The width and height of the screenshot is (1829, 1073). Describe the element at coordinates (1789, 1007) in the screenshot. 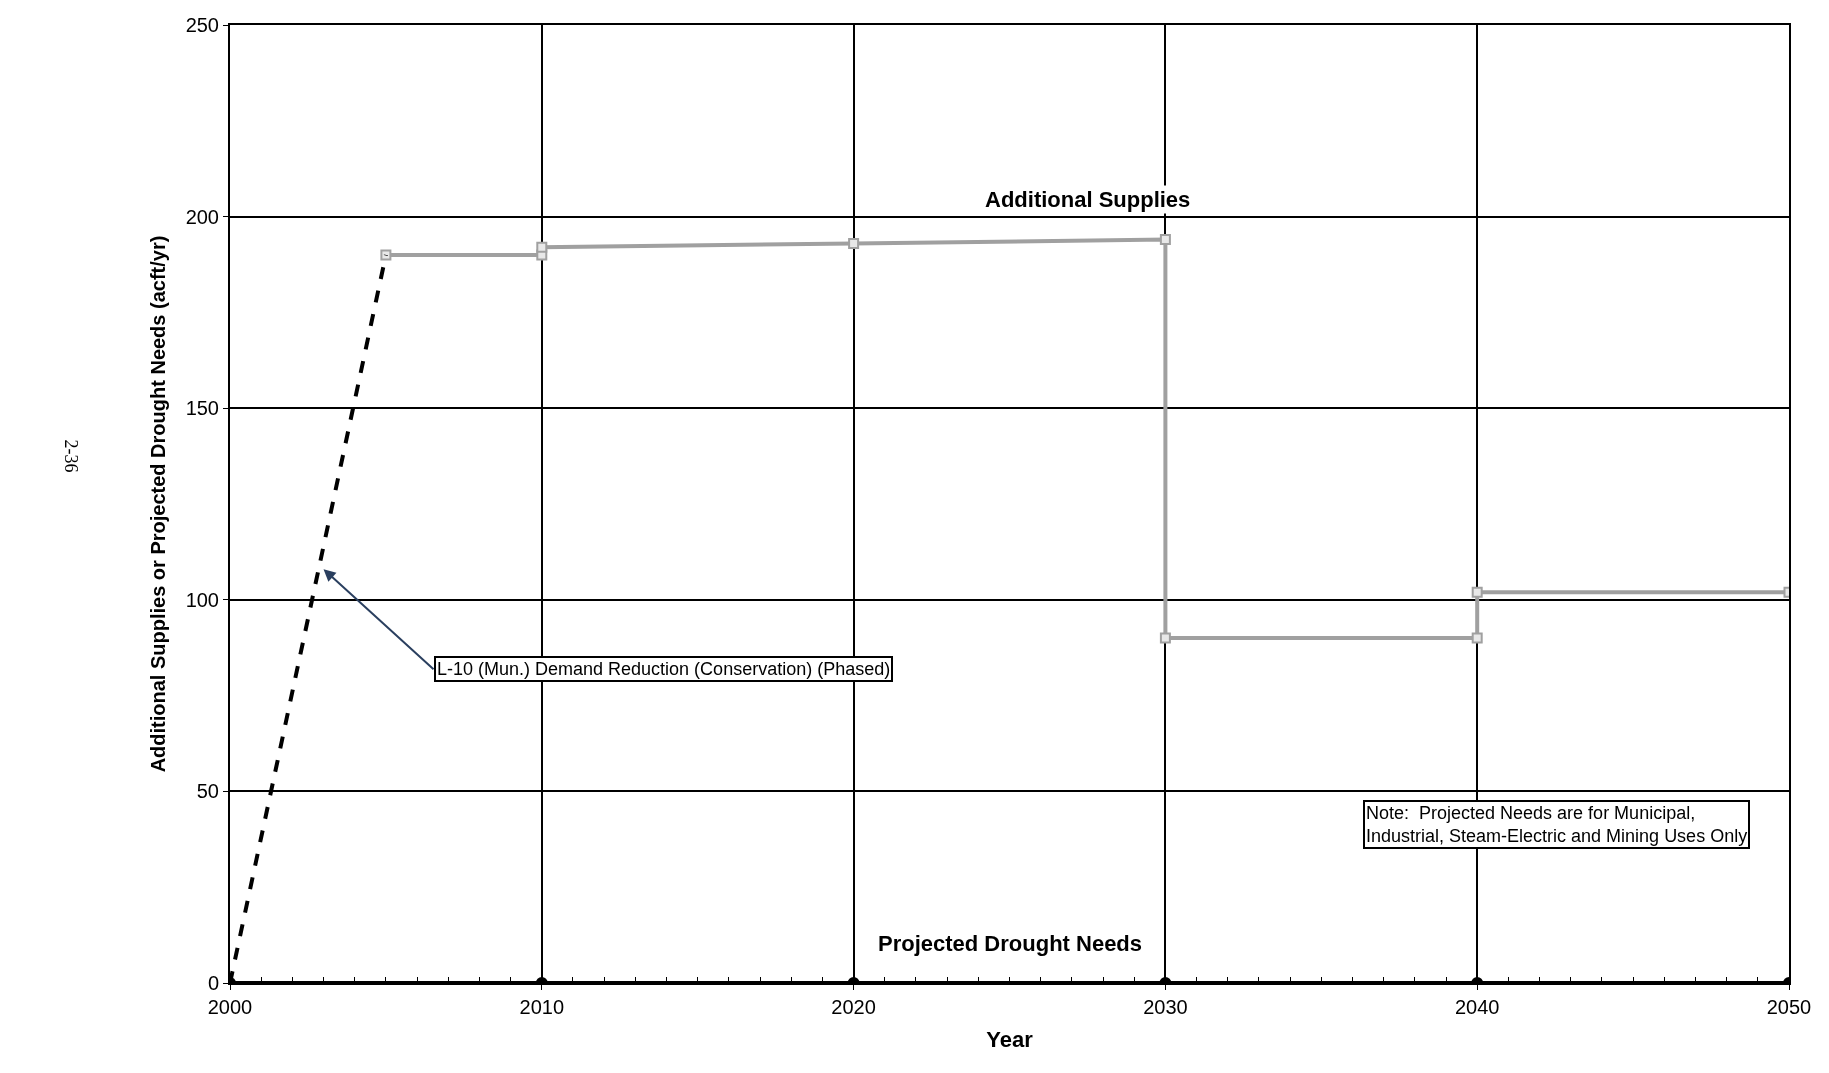

I see `x-tick-label: 2050` at that location.